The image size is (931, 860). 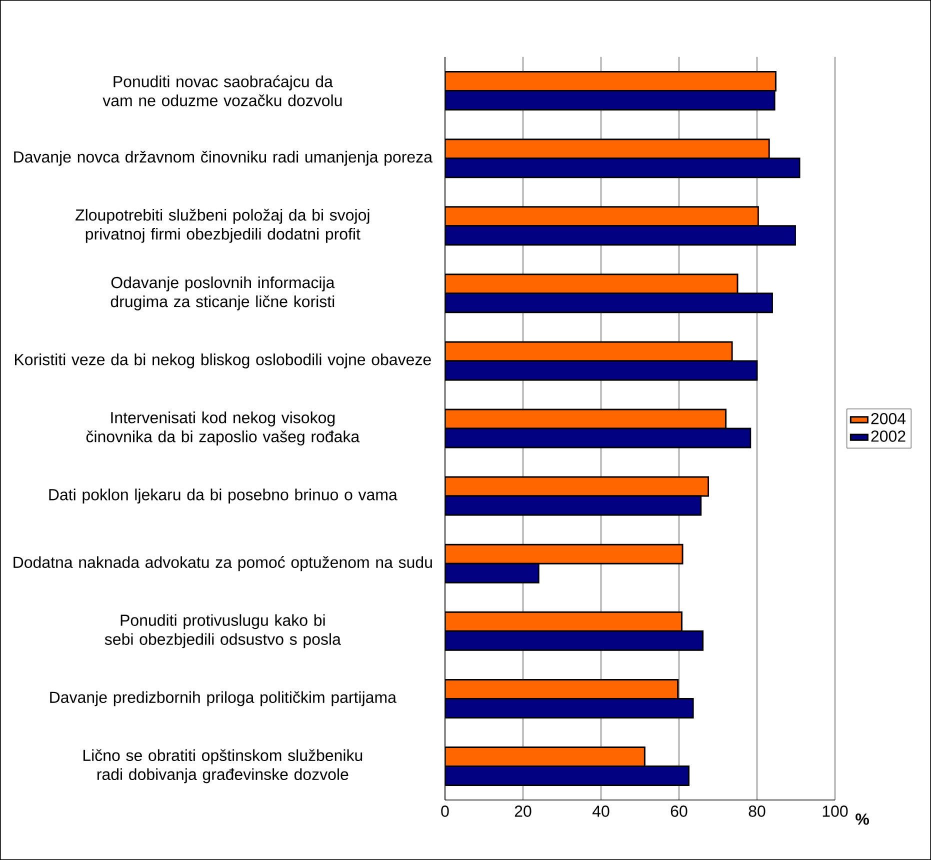 What do you see at coordinates (223, 766) in the screenshot?
I see `y-tick-label: Lično se obratiti opštinskom službeniku radi dobivanja građevinske dozvole` at bounding box center [223, 766].